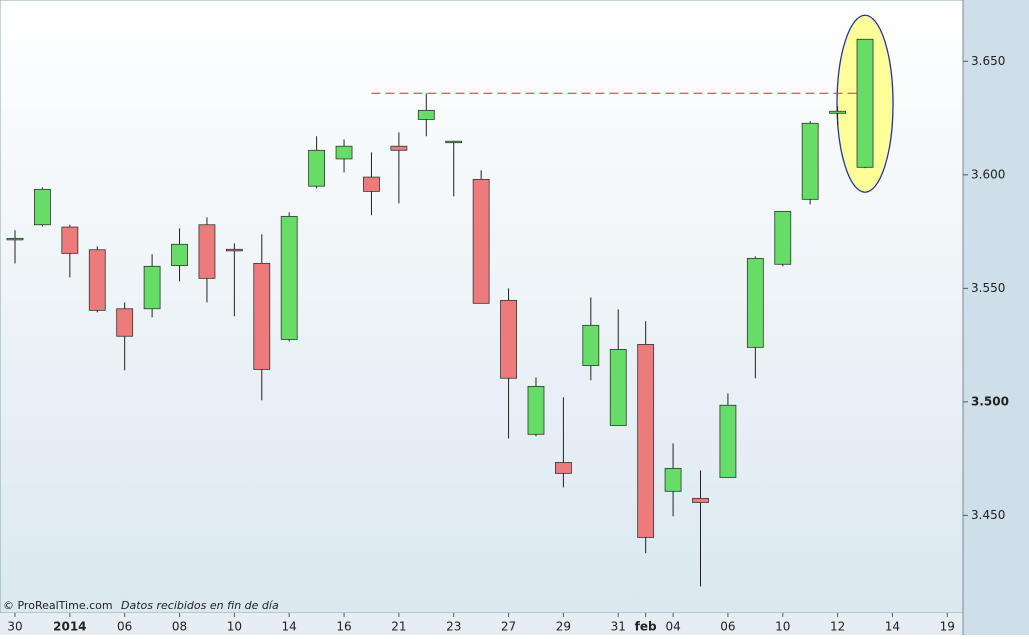 The width and height of the screenshot is (1029, 639). Describe the element at coordinates (996, 317) in the screenshot. I see `y-axis-panel` at that location.